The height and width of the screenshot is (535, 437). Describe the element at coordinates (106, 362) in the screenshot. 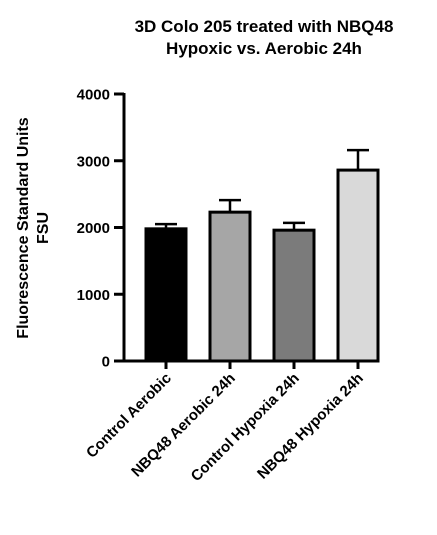

I see `y-tick-label: 0` at that location.